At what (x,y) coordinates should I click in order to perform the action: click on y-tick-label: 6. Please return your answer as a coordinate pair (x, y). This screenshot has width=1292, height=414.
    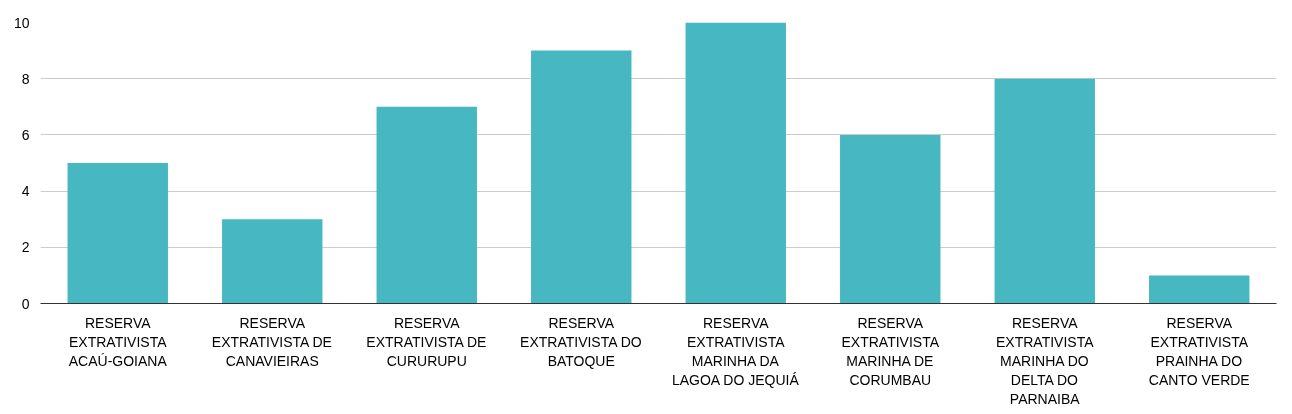
    Looking at the image, I should click on (25, 134).